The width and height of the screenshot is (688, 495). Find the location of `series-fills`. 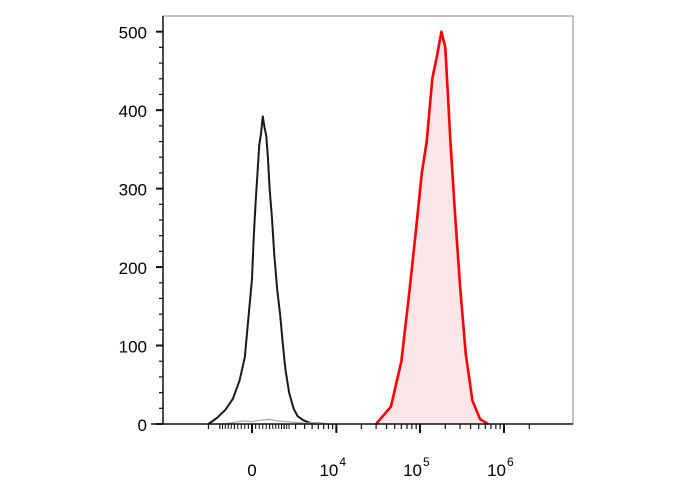

series-fills is located at coordinates (432, 227).